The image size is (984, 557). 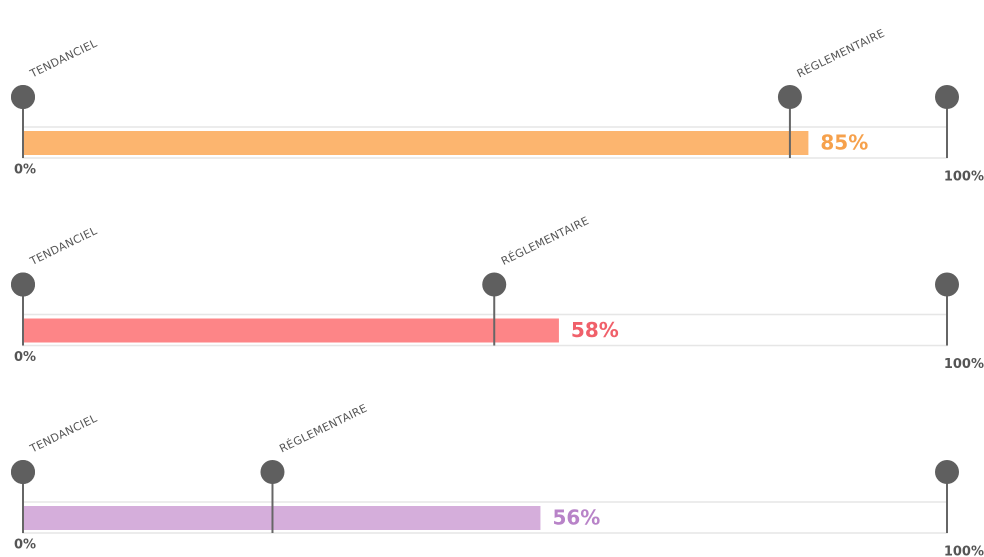 What do you see at coordinates (576, 518) in the screenshot?
I see `value-label: 56%` at bounding box center [576, 518].